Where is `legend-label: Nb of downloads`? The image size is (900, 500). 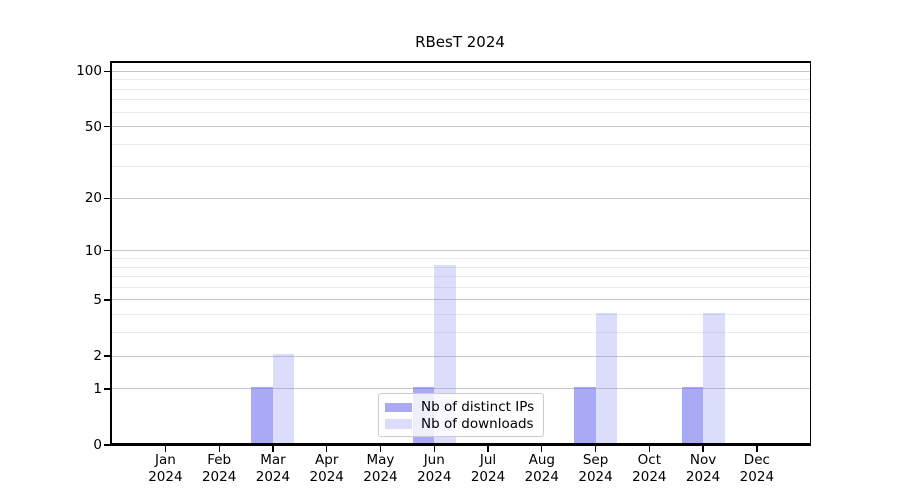 legend-label: Nb of downloads is located at coordinates (477, 423).